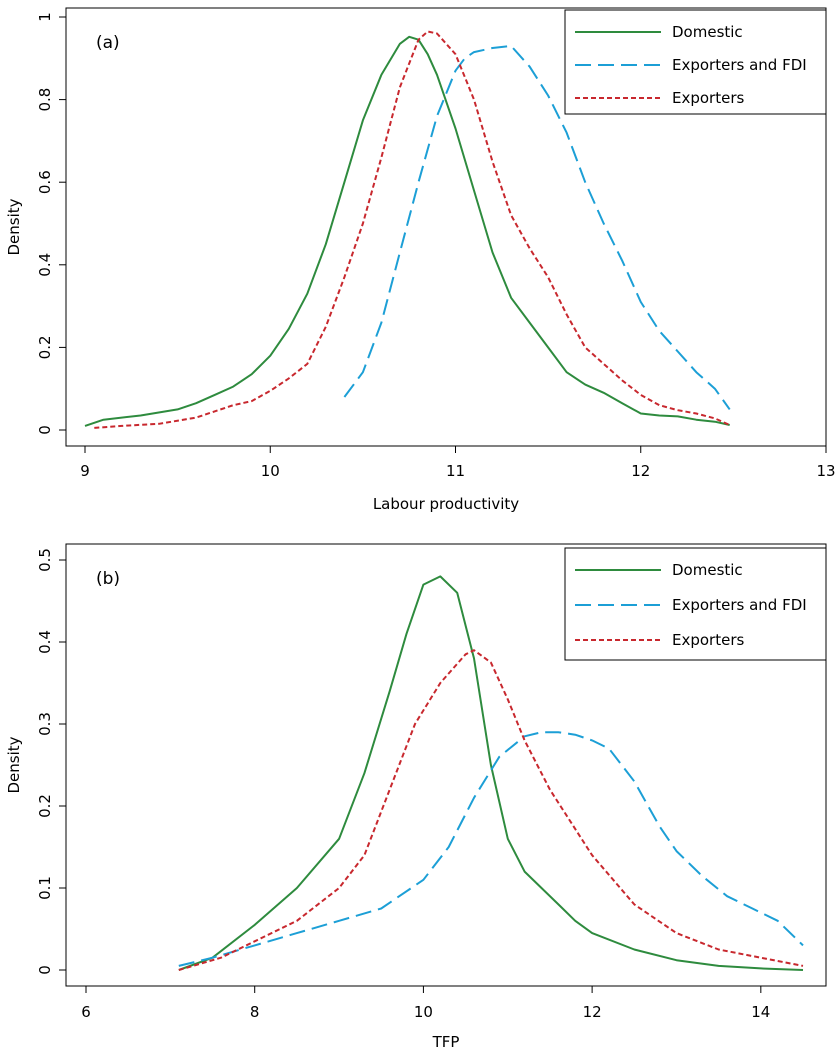 The image size is (839, 1053). I want to click on y-tick-label: 0.8, so click(45, 100).